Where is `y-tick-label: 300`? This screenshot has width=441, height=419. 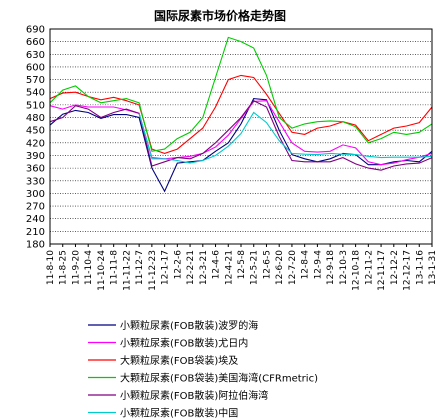 y-tick-label: 300 is located at coordinates (35, 194).